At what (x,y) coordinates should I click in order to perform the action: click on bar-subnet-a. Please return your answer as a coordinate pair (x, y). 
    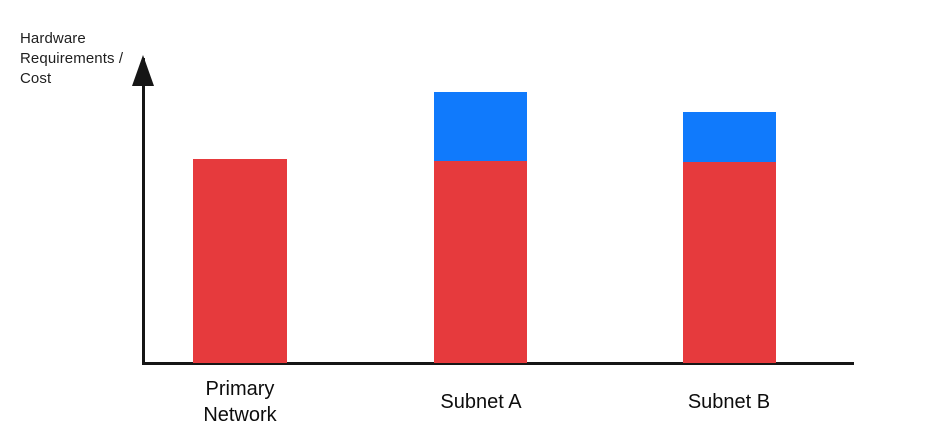
    Looking at the image, I should click on (480, 227).